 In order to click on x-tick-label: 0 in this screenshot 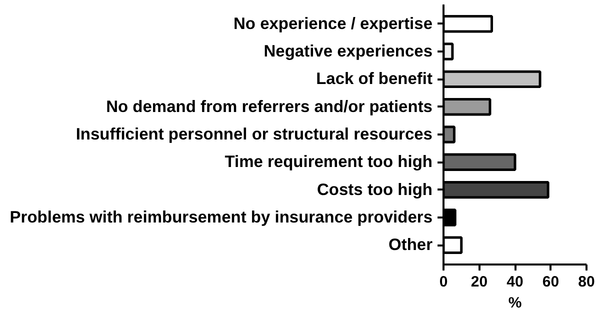, I will do `click(443, 282)`.